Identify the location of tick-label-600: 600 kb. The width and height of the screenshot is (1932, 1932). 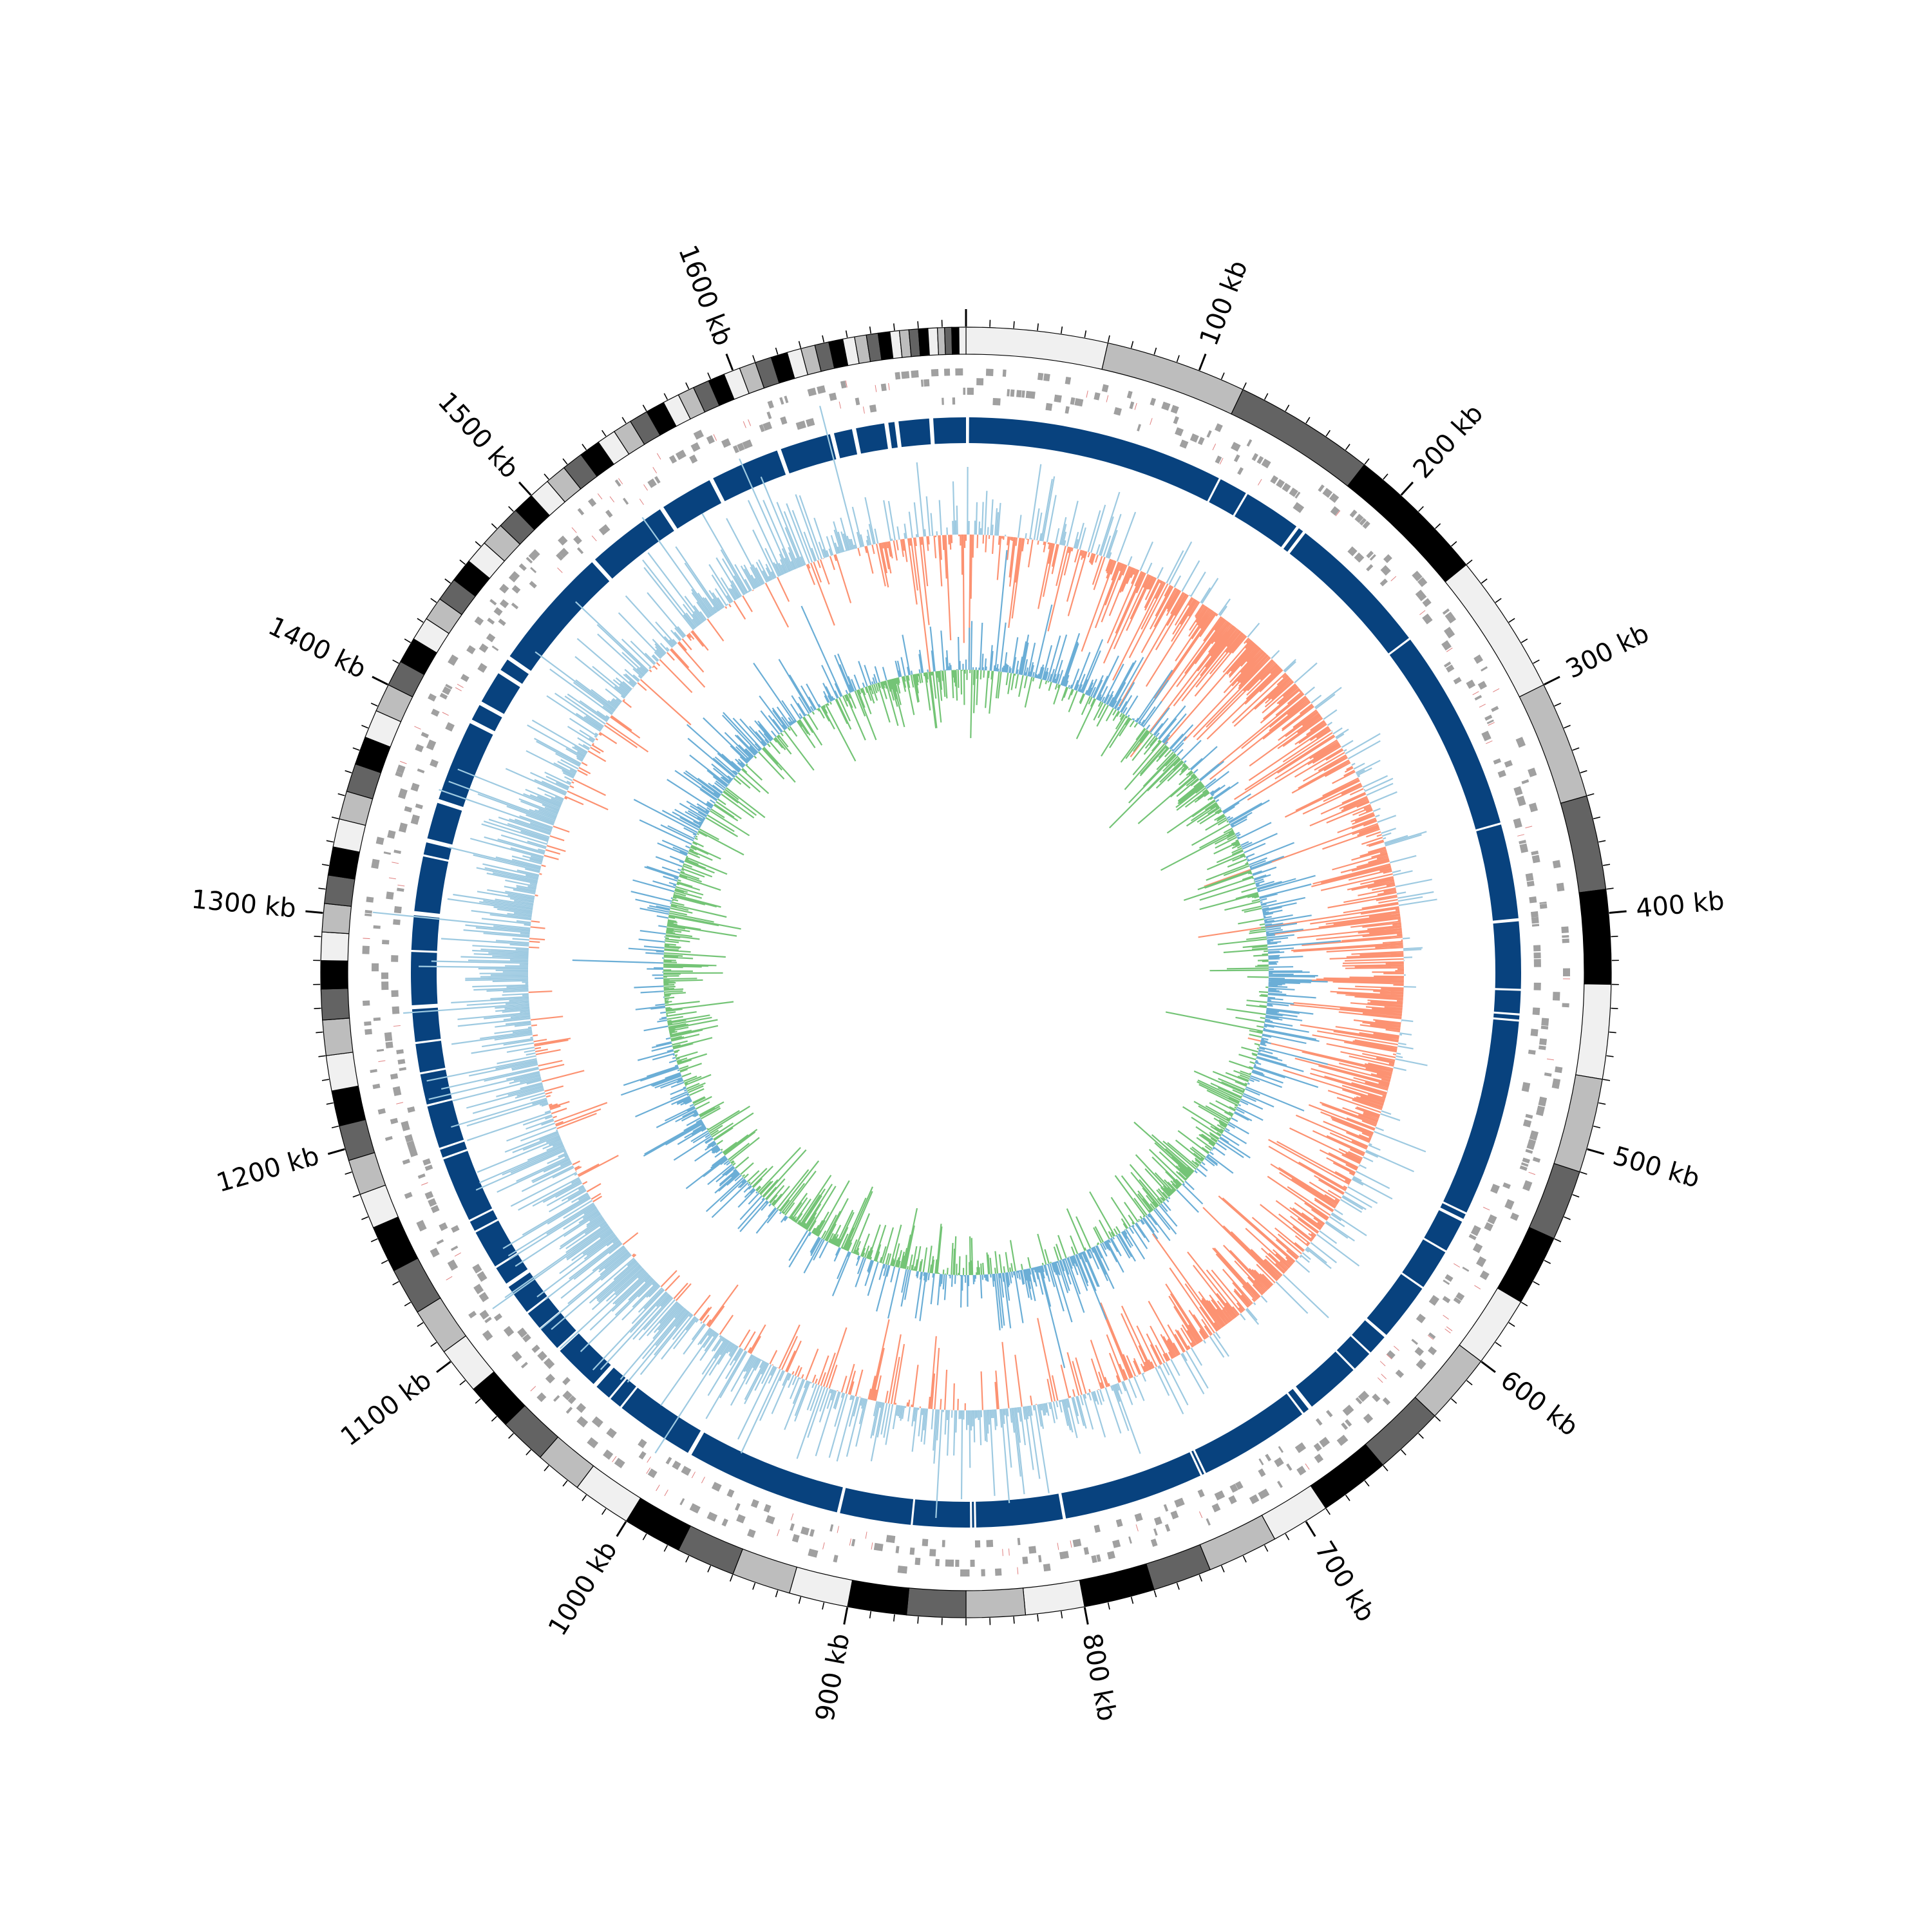
(1539, 1404).